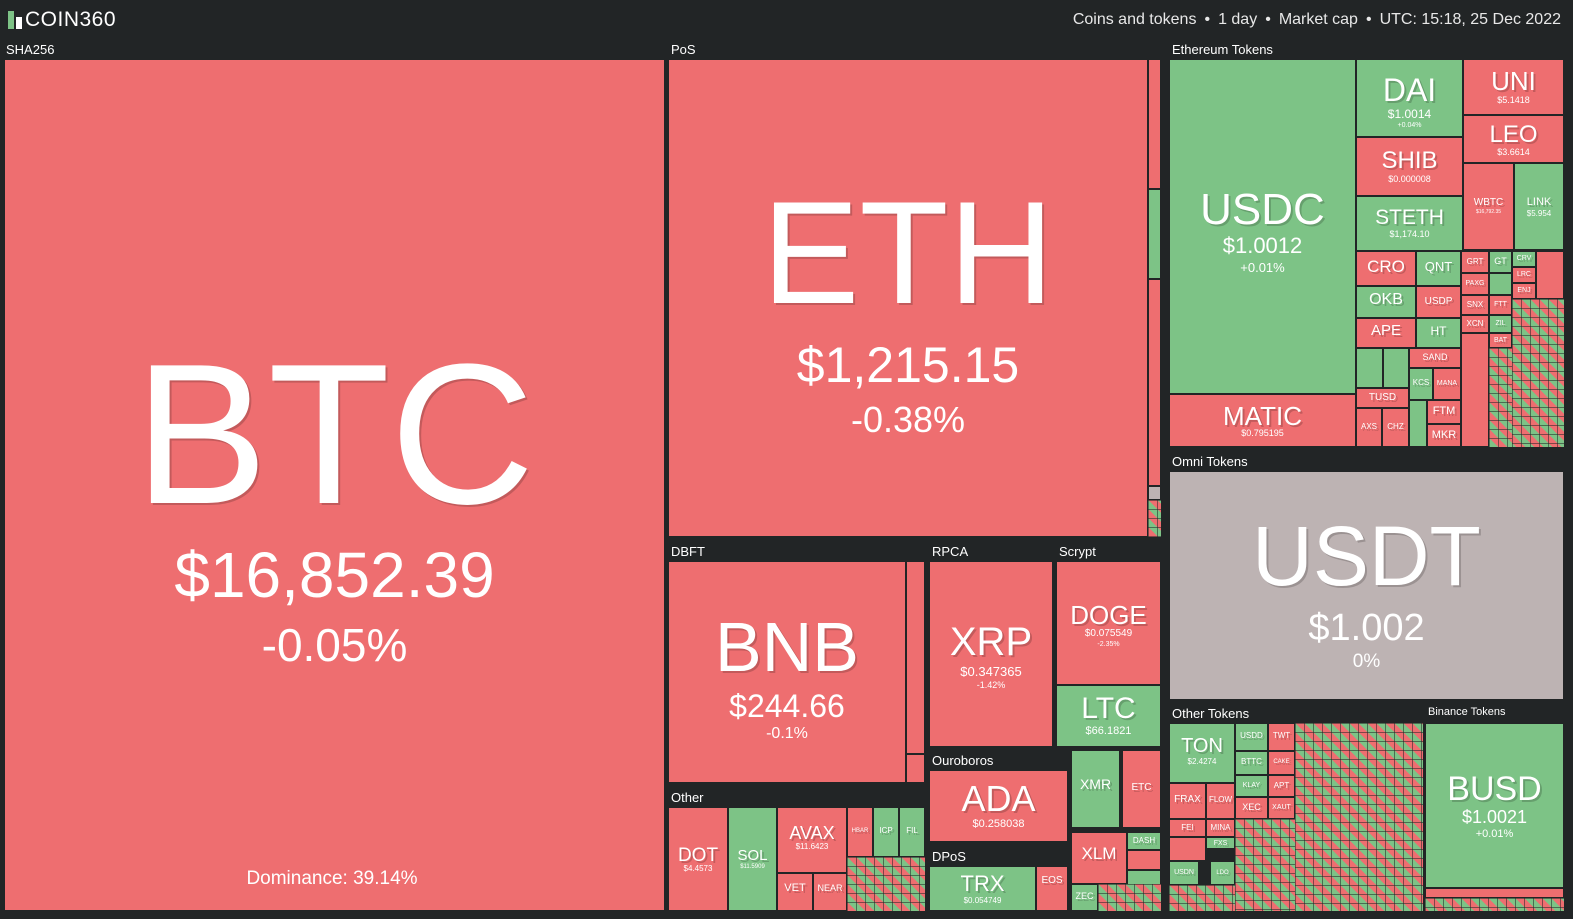 The image size is (1573, 919). What do you see at coordinates (830, 892) in the screenshot?
I see `coin-tile-near: NEAR` at bounding box center [830, 892].